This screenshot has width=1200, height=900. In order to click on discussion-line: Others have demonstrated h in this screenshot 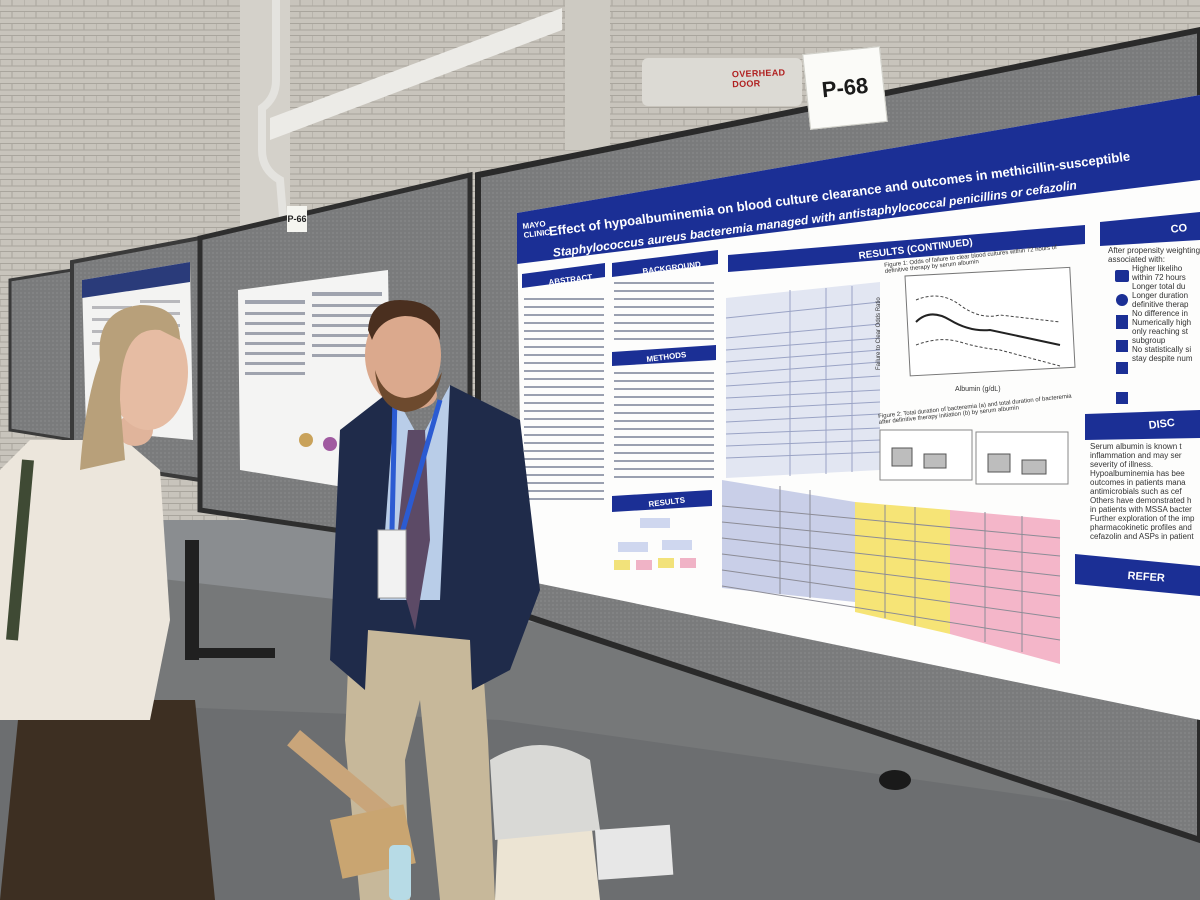, I will do `click(1141, 500)`.